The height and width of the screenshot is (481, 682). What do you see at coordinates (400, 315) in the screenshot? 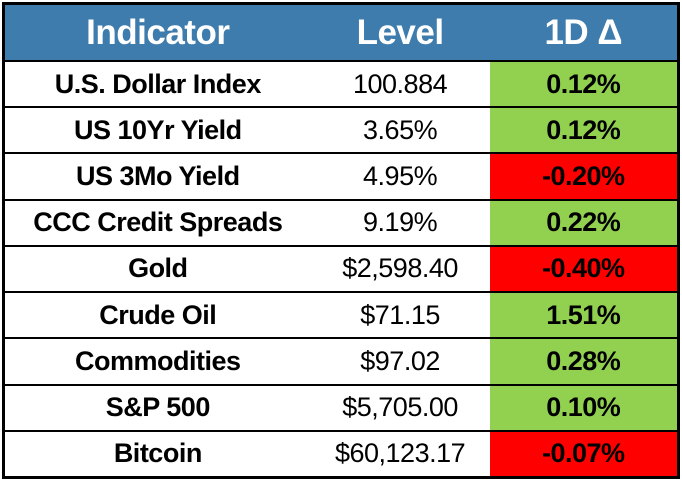
I see `level-cell: $71.15` at bounding box center [400, 315].